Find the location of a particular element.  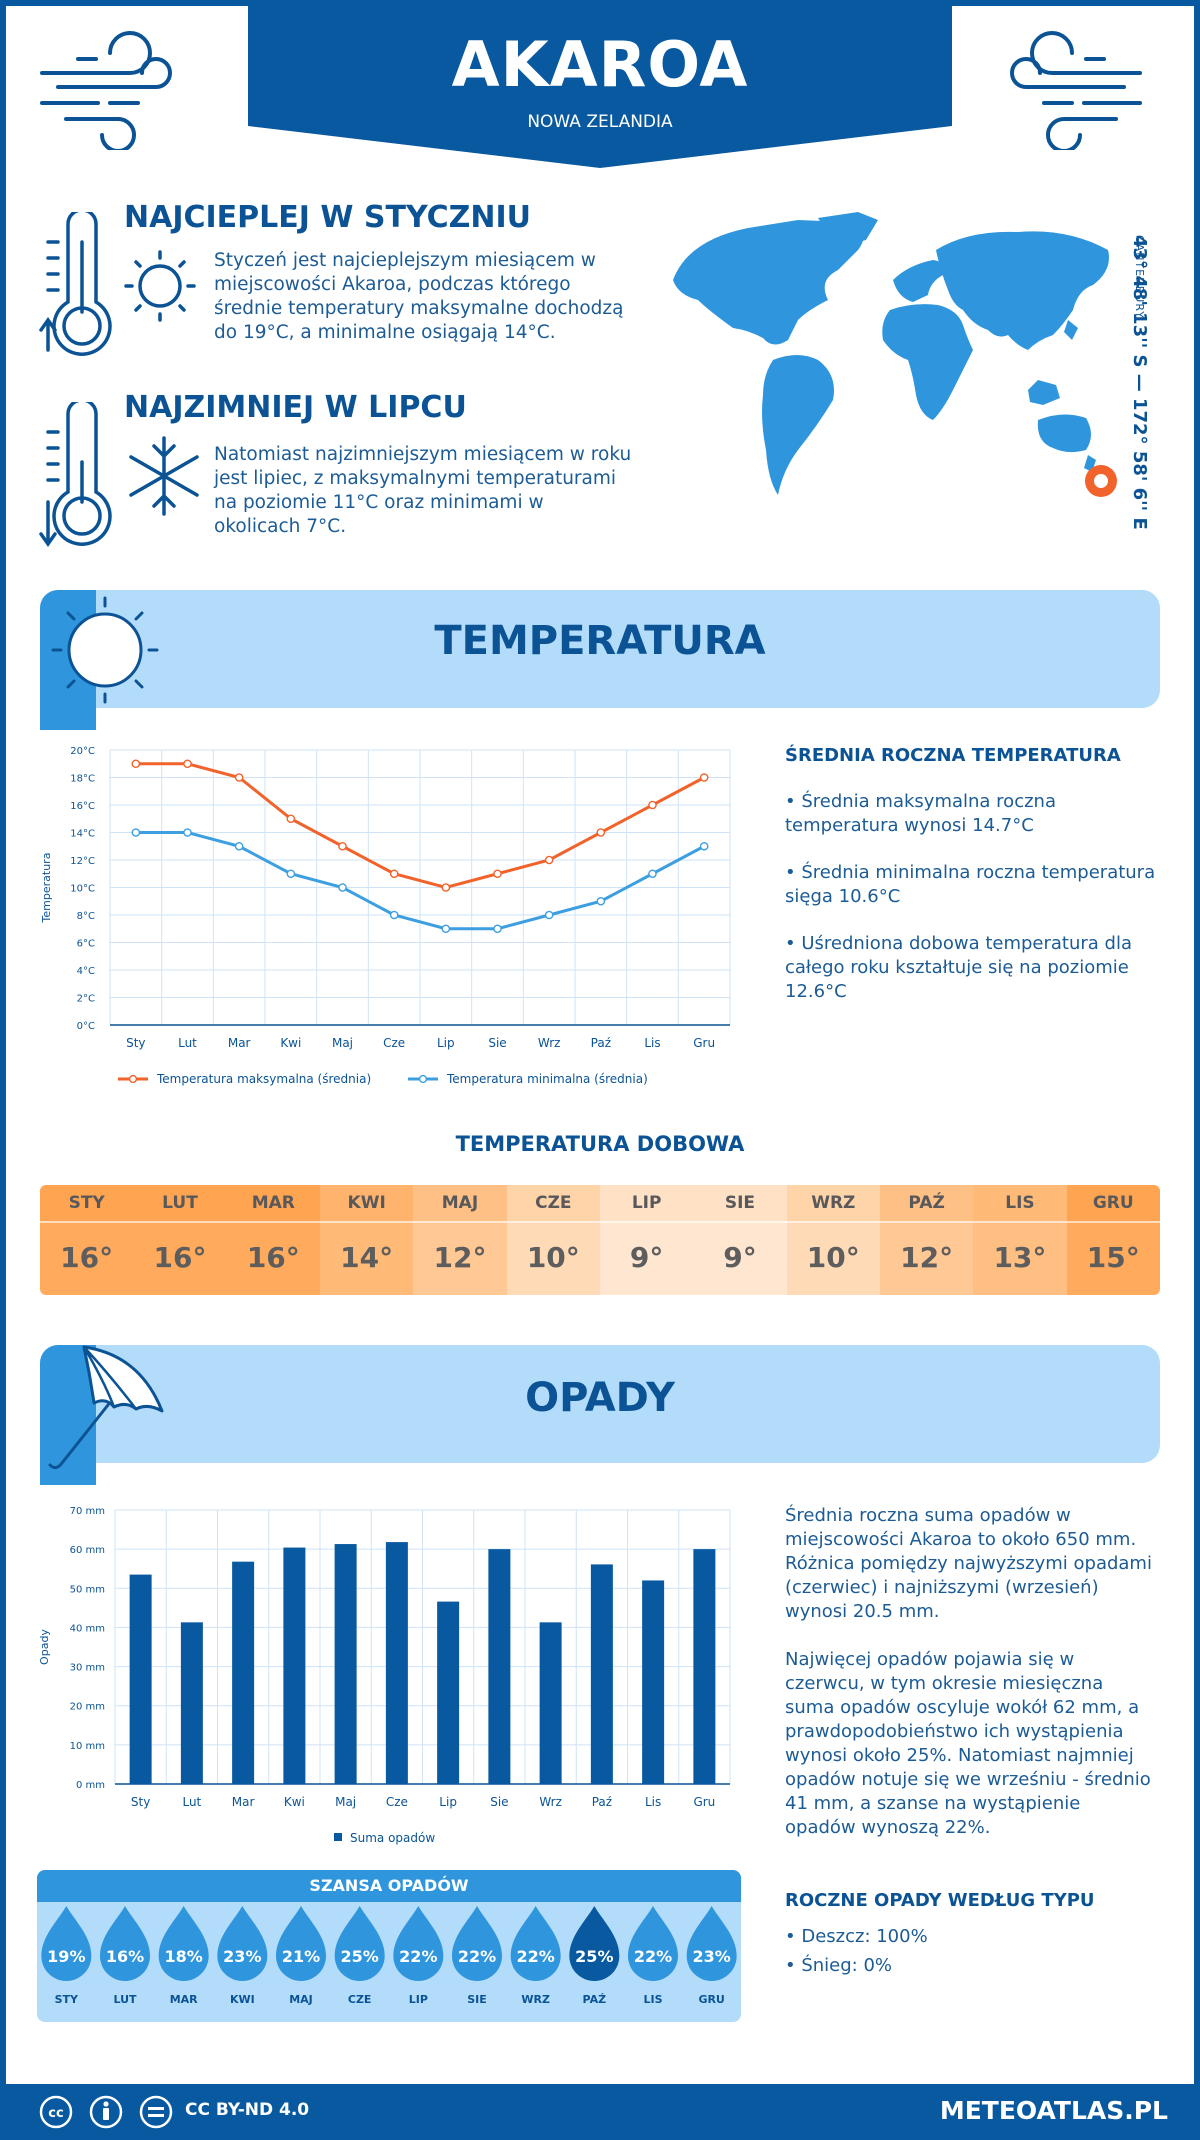

svg-text: cc is located at coordinates (55, 2113).